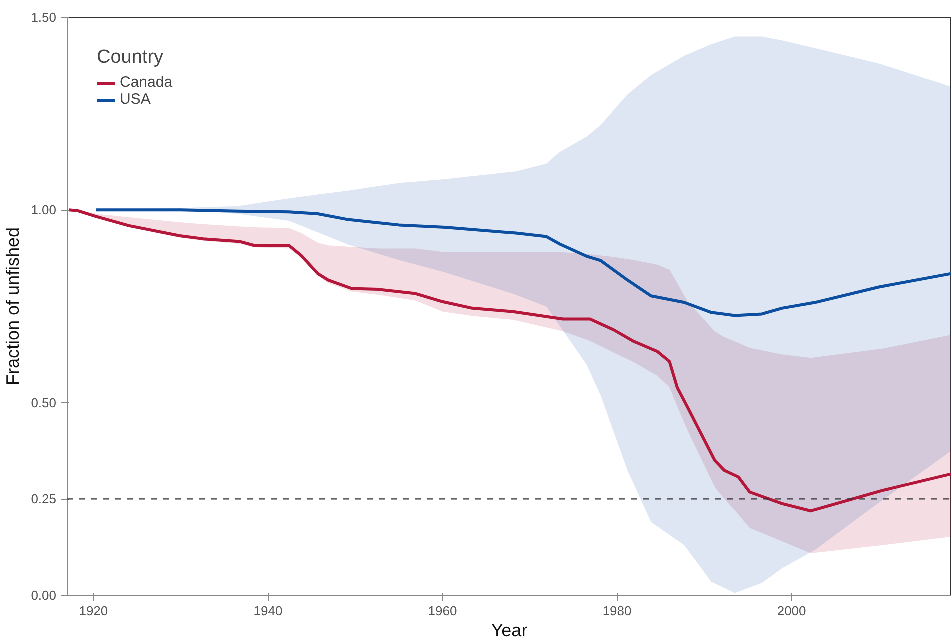 This screenshot has width=951, height=643. Describe the element at coordinates (44, 402) in the screenshot. I see `y-tick-label: 0.50` at that location.